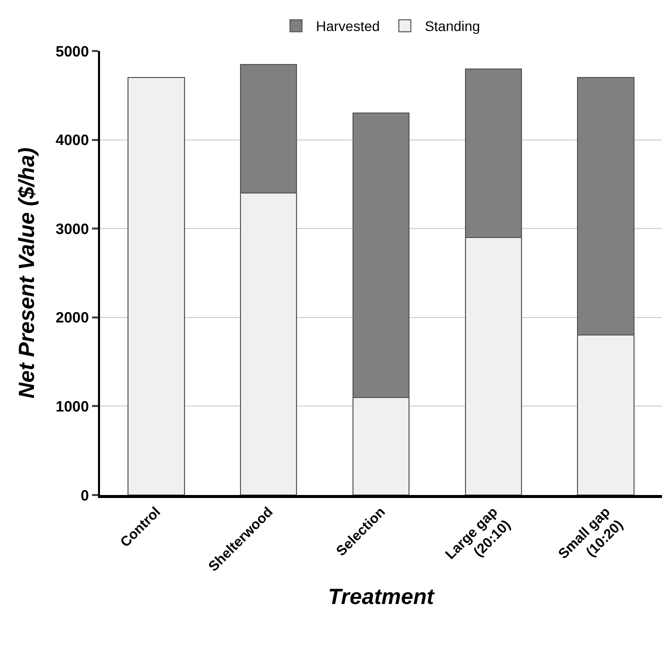 The height and width of the screenshot is (645, 672). What do you see at coordinates (26, 273) in the screenshot?
I see `y-axis-title: Net Present Value ($/ha)` at bounding box center [26, 273].